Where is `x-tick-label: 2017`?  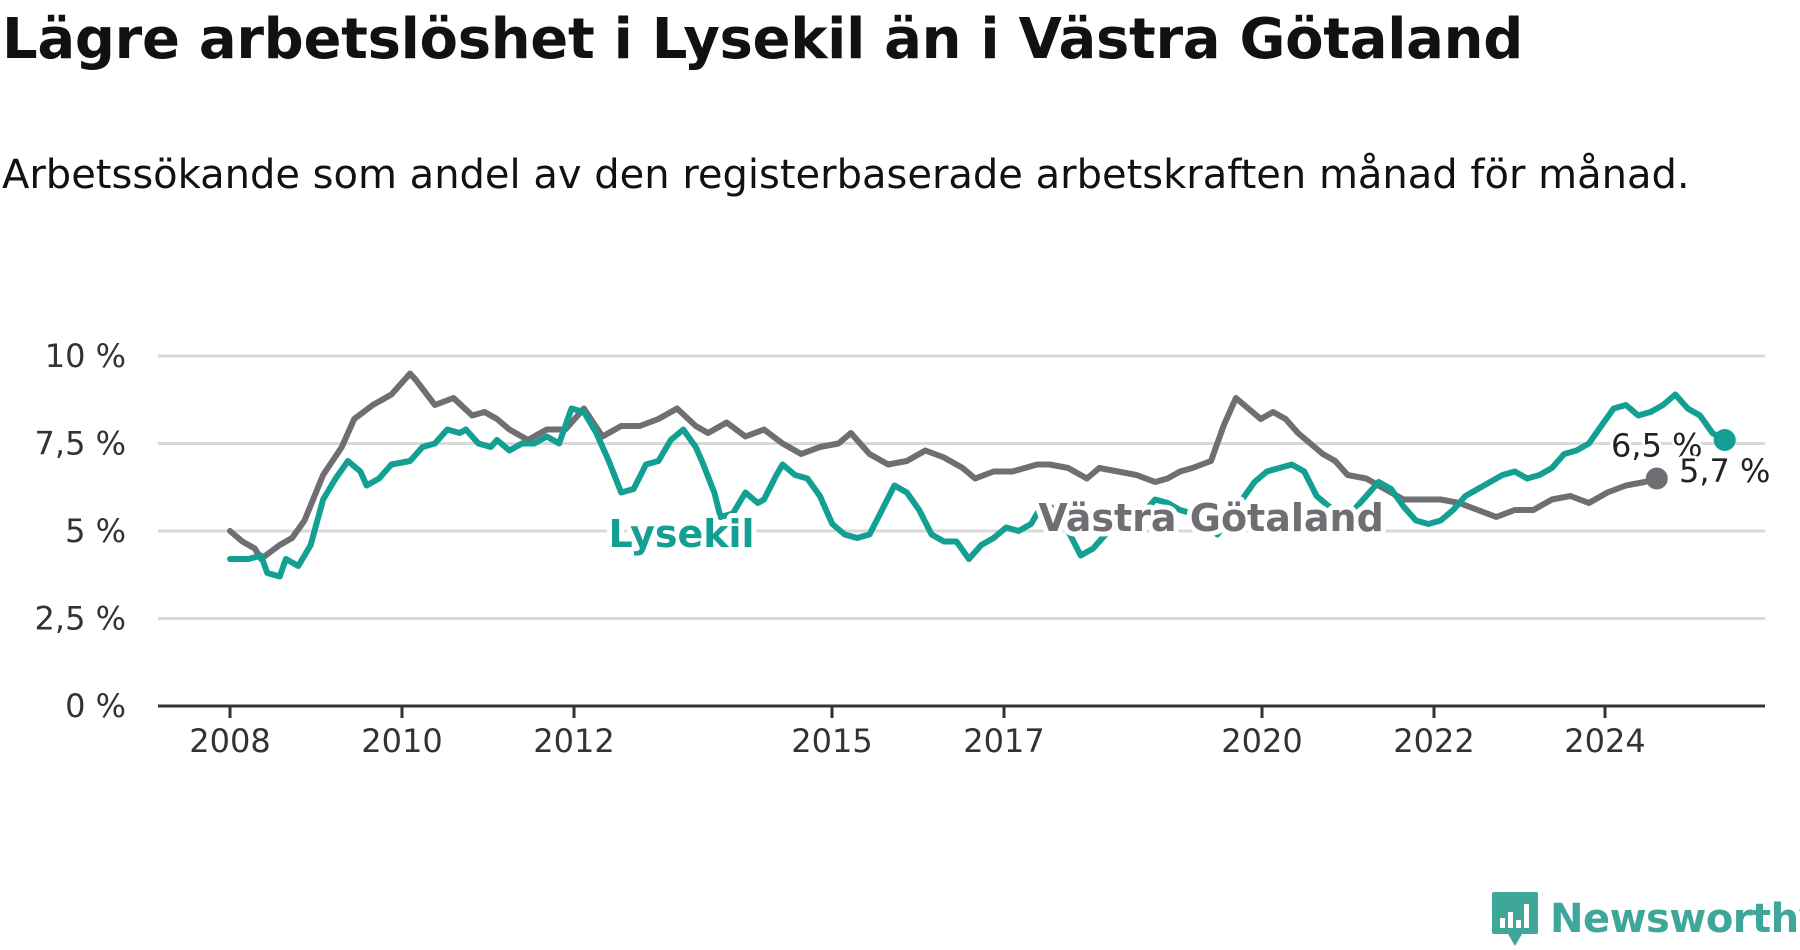
x-tick-label: 2017 is located at coordinates (1003, 741).